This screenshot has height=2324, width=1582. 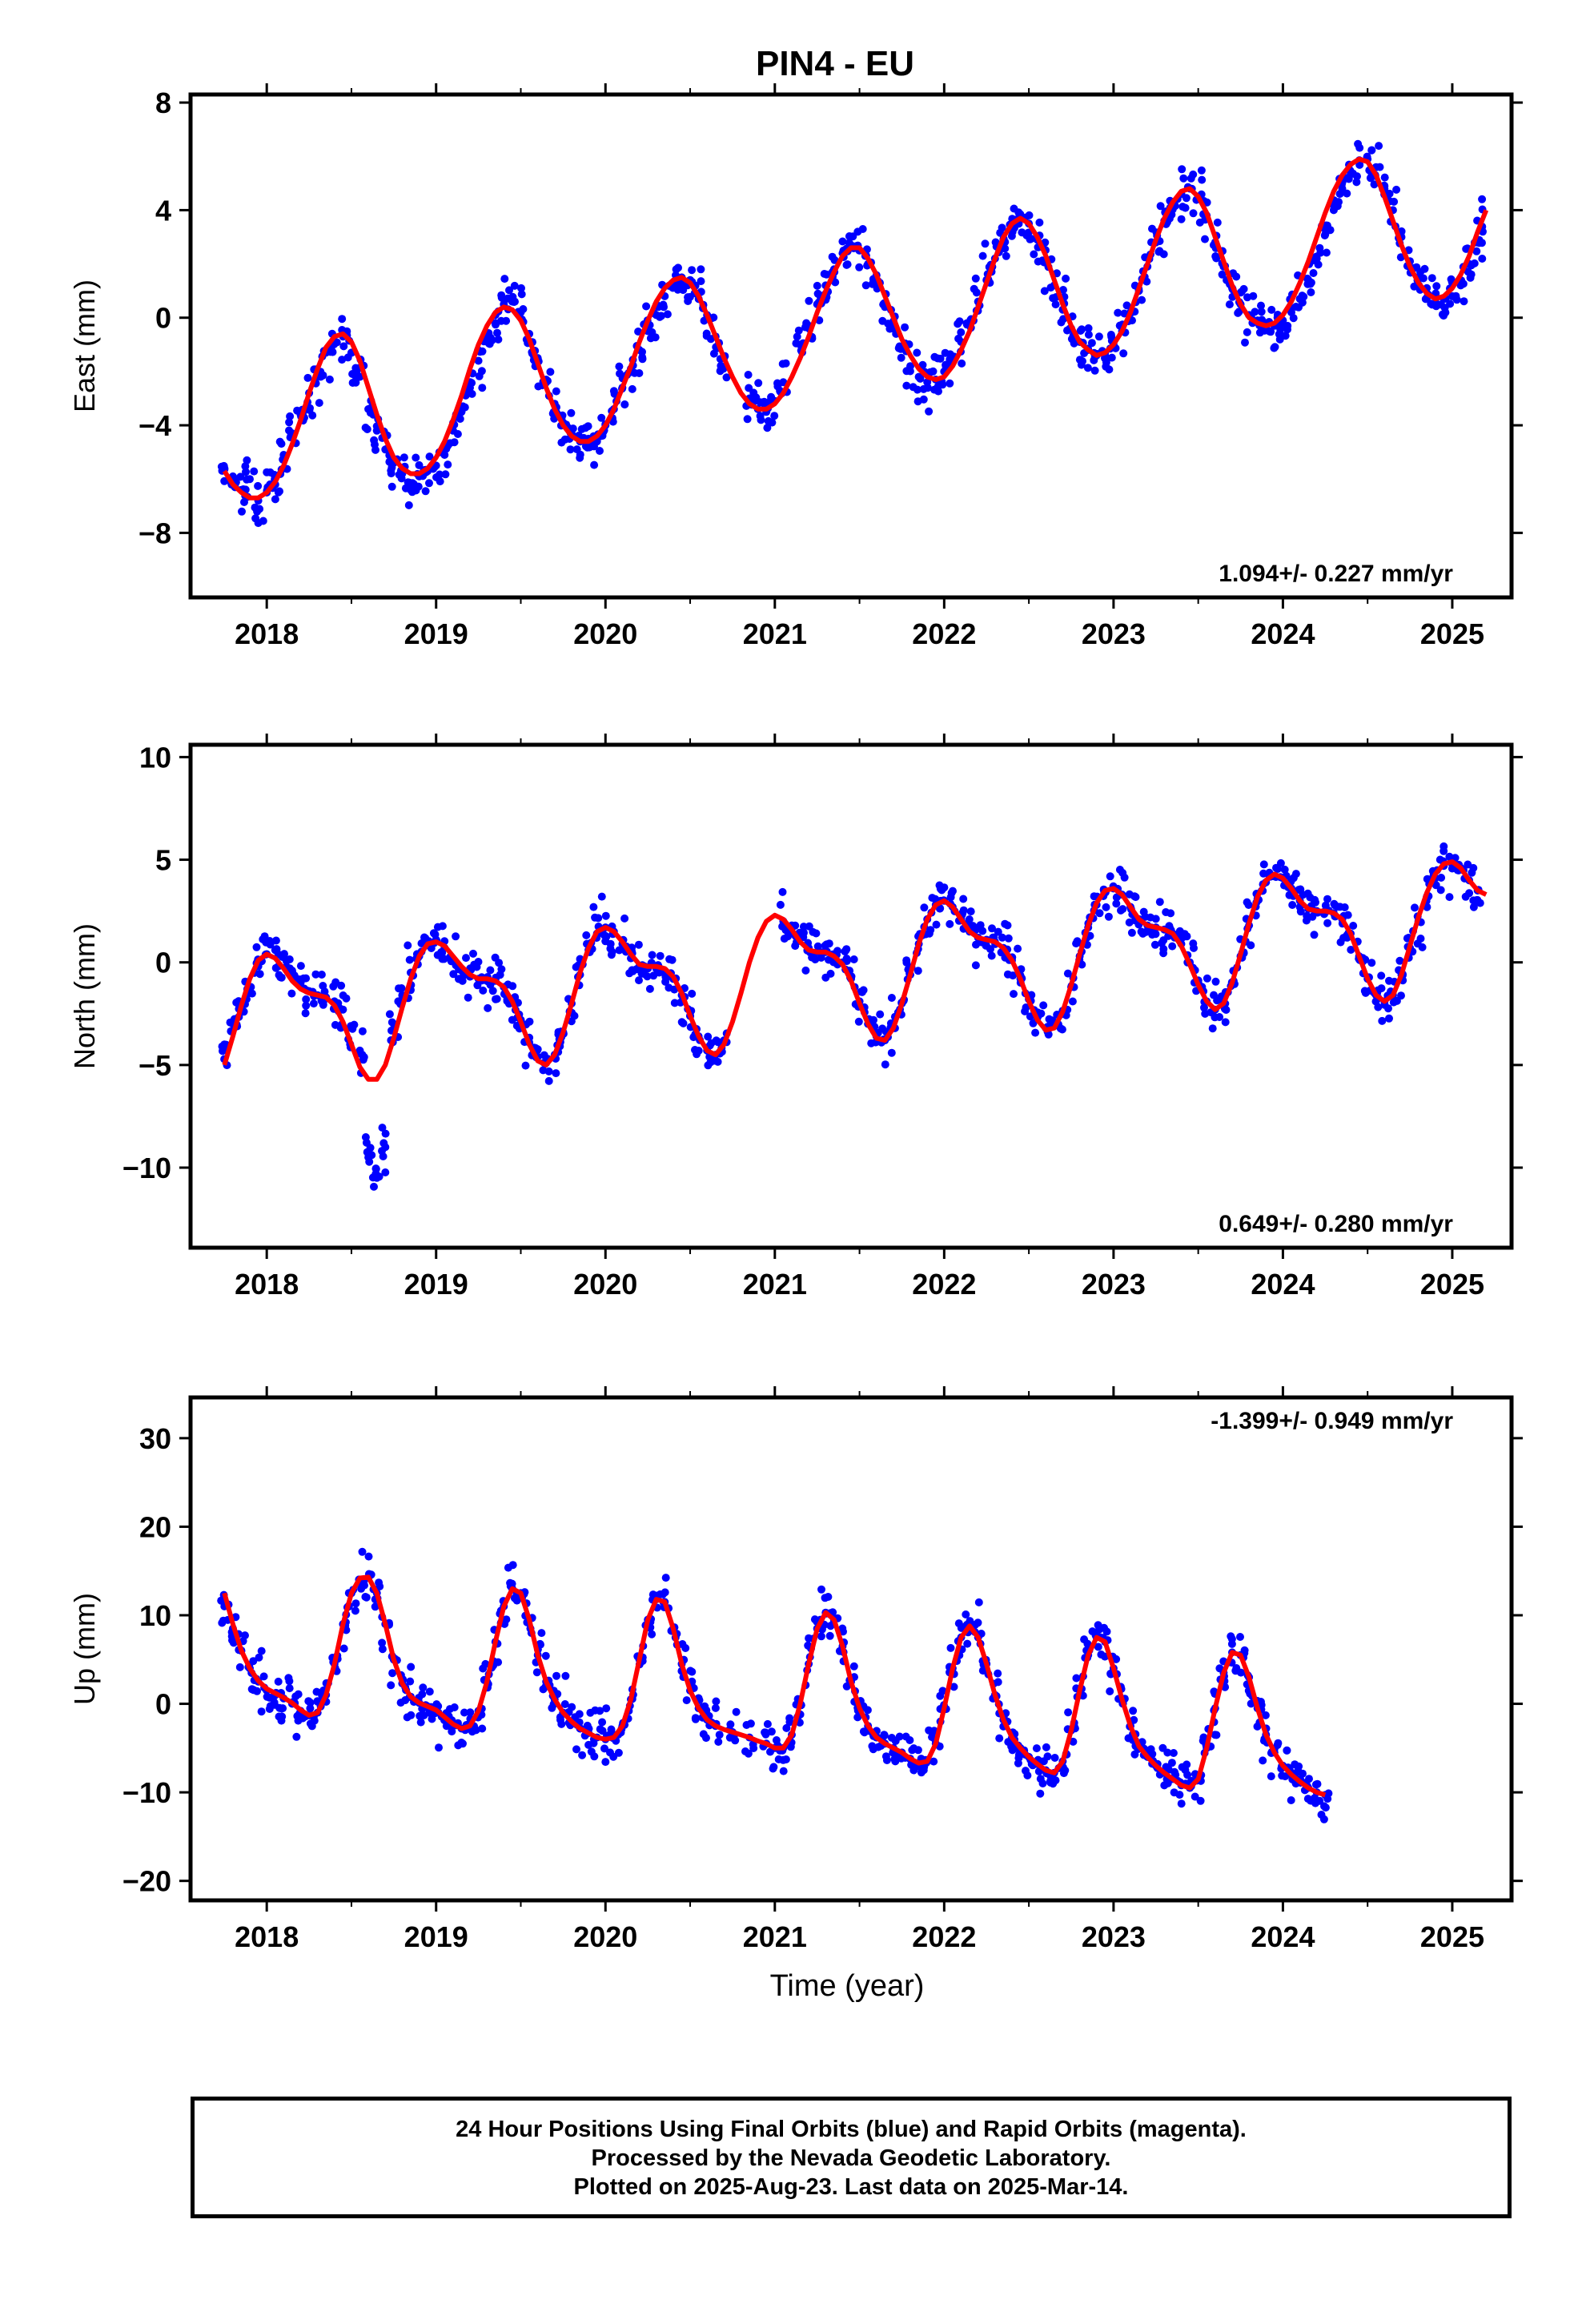 What do you see at coordinates (944, 1936) in the screenshot?
I see `x-tick-label: 2022` at bounding box center [944, 1936].